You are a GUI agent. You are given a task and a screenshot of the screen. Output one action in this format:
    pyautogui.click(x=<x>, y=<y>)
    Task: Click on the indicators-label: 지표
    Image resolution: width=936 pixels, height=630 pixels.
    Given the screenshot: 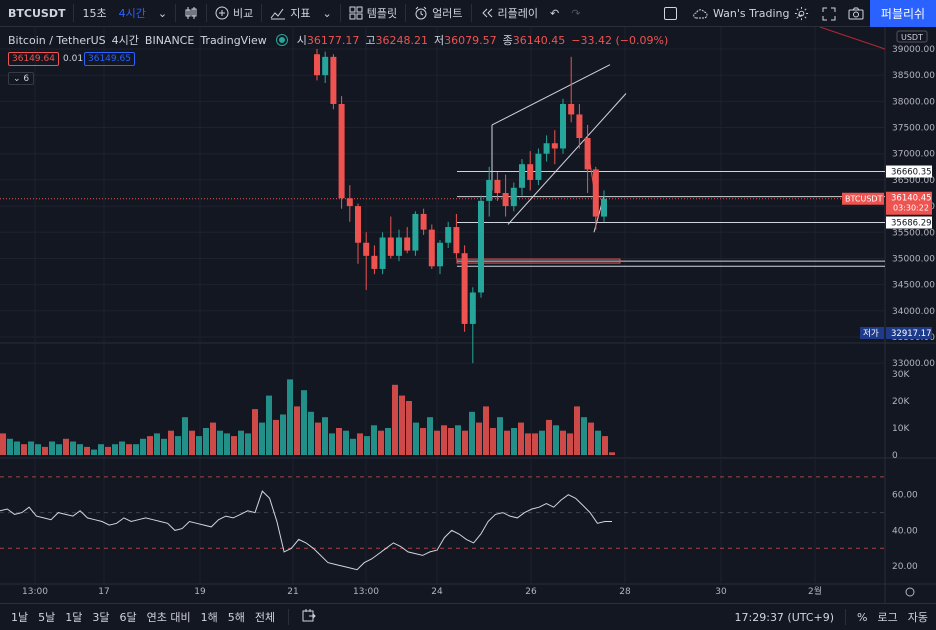 What is the action you would take?
    pyautogui.click(x=300, y=13)
    